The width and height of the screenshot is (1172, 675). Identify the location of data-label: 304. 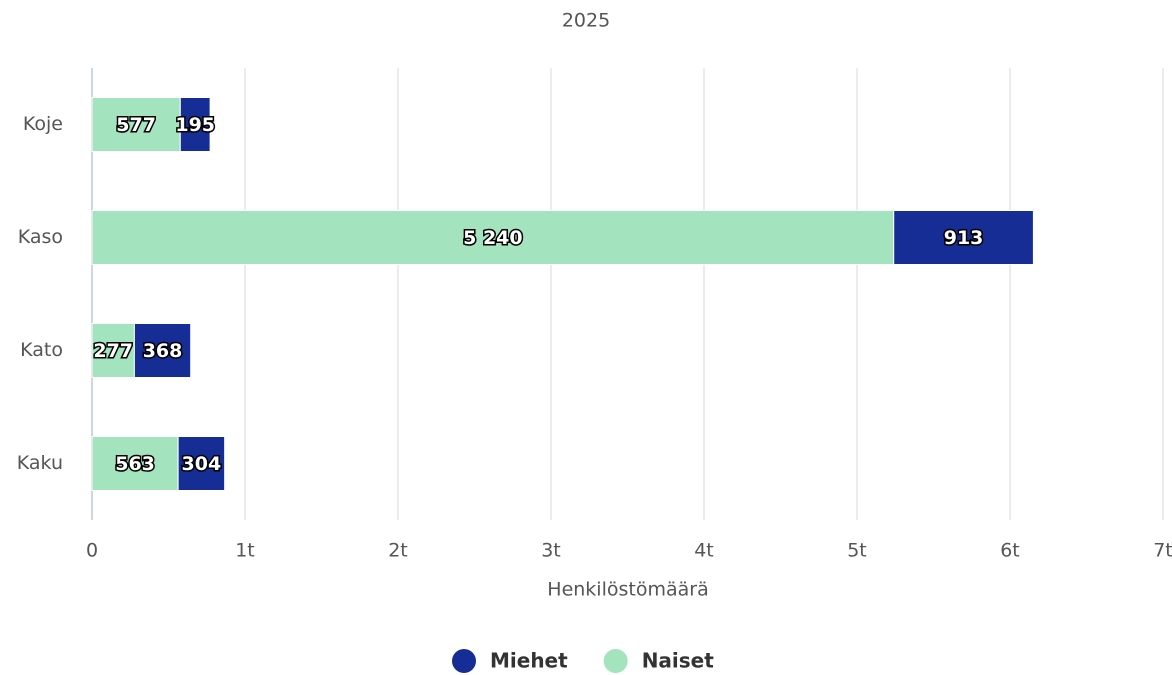
(202, 464).